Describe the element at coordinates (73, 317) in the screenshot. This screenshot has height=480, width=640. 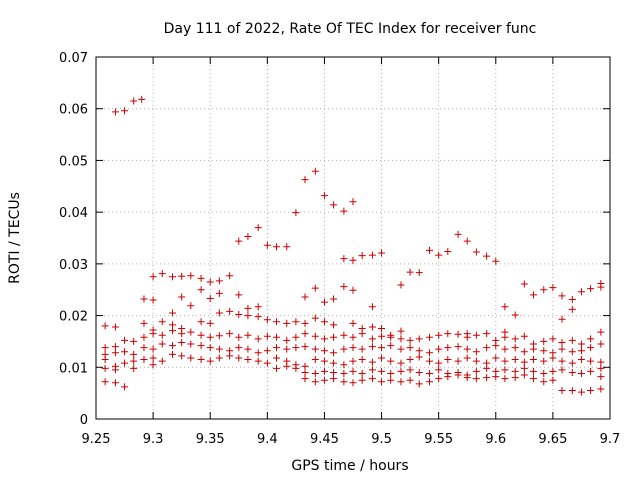
I see `y-tick-label: 0.02` at that location.